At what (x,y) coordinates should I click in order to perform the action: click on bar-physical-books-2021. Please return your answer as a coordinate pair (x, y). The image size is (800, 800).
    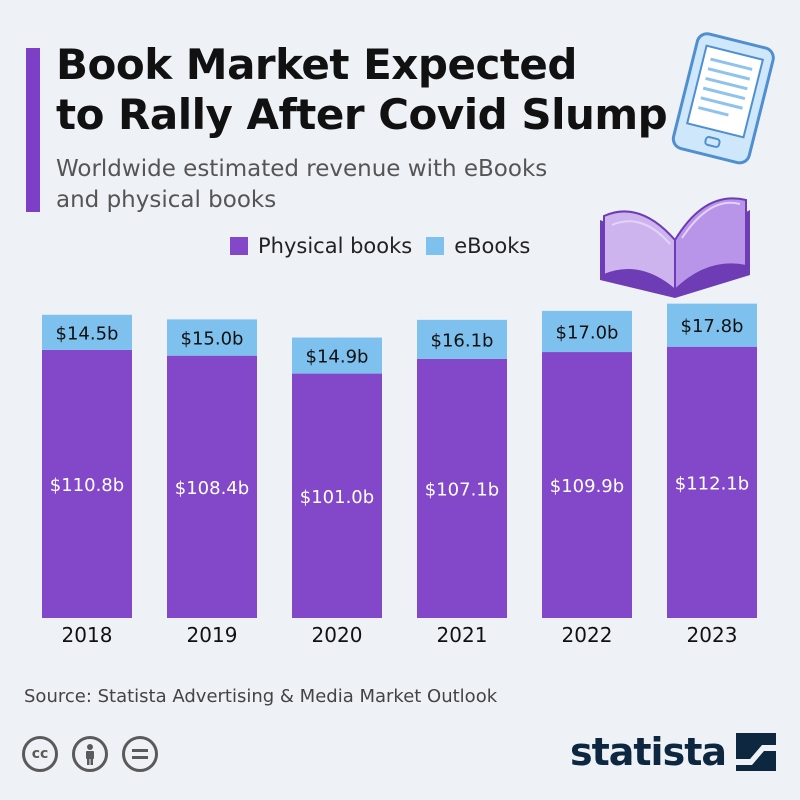
    Looking at the image, I should click on (462, 488).